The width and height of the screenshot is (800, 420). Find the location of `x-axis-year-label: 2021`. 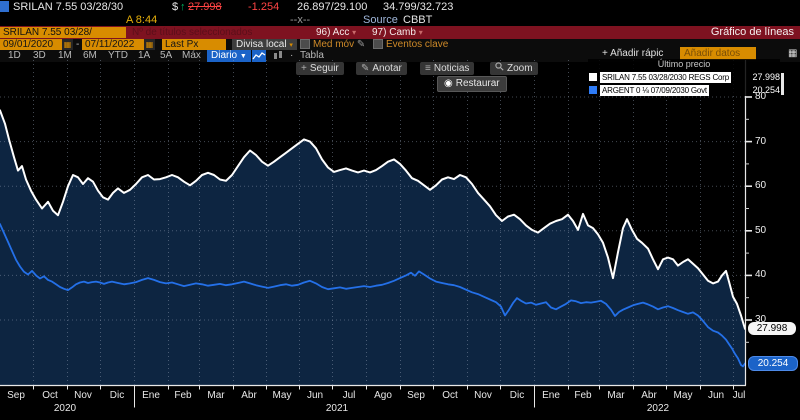

x-axis-year-label: 2021 is located at coordinates (337, 408).